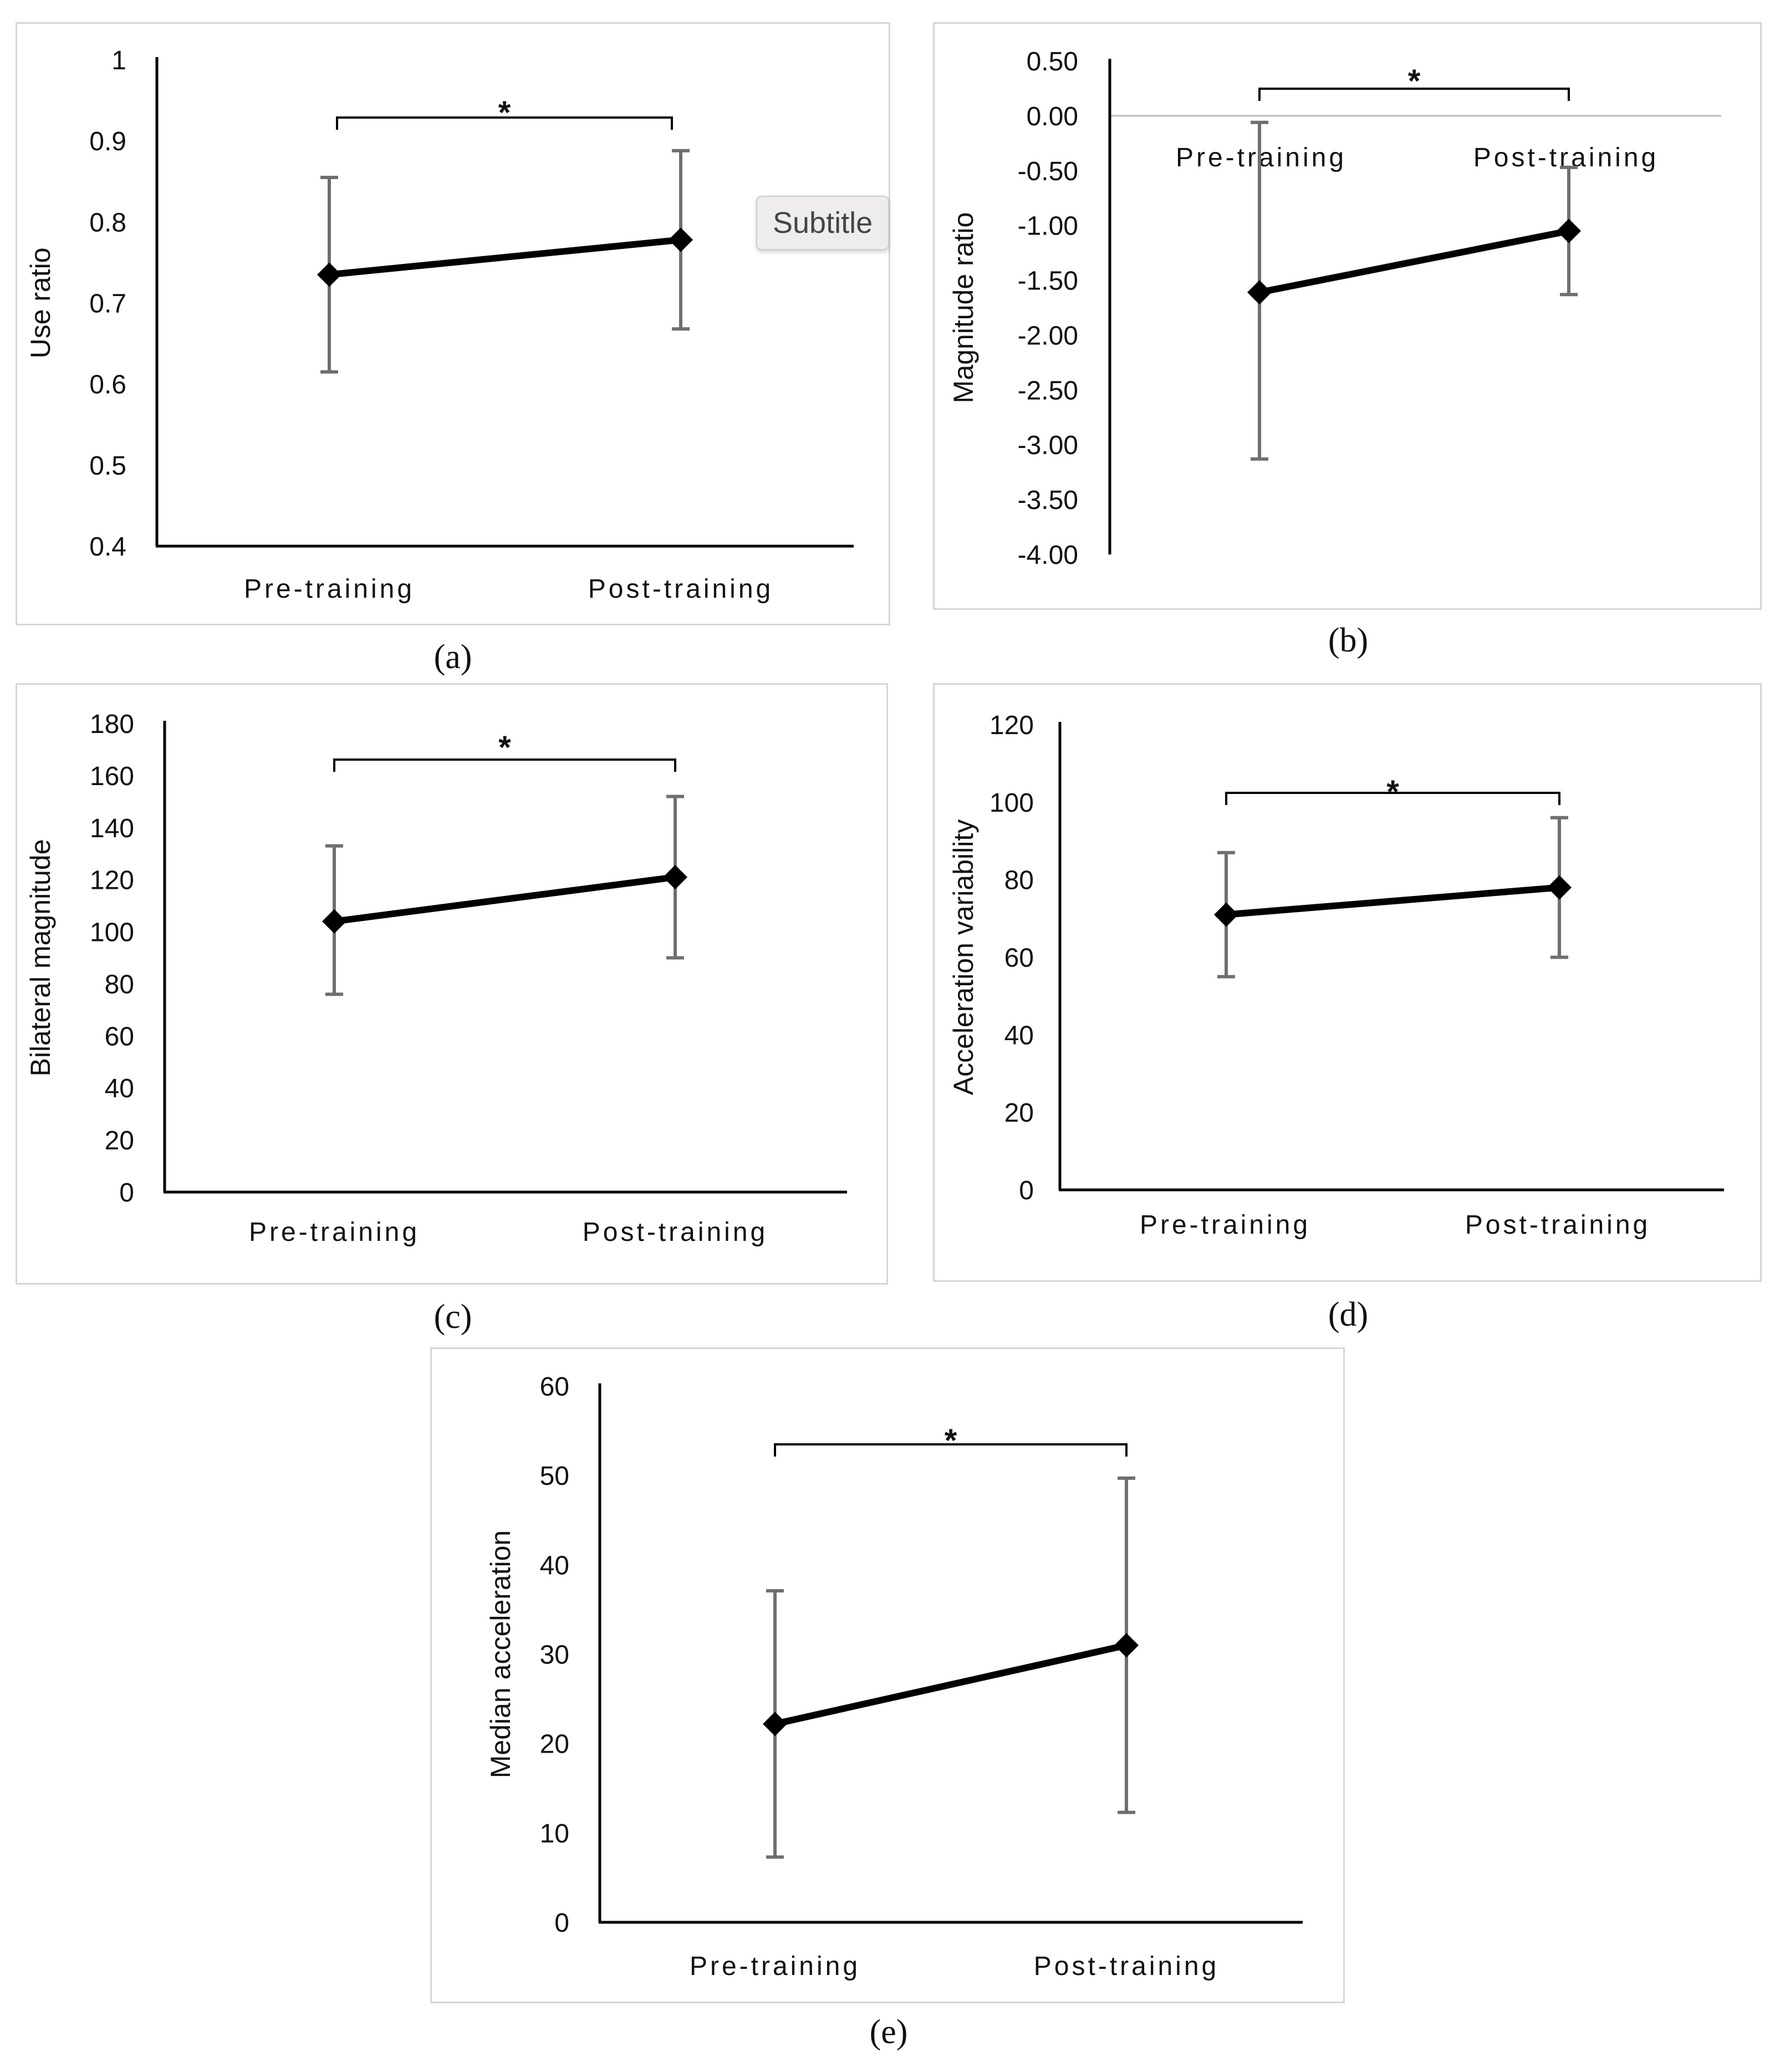 Image resolution: width=1775 pixels, height=2072 pixels. What do you see at coordinates (500, 1654) in the screenshot?
I see `y-axis-label: Median acceleration` at bounding box center [500, 1654].